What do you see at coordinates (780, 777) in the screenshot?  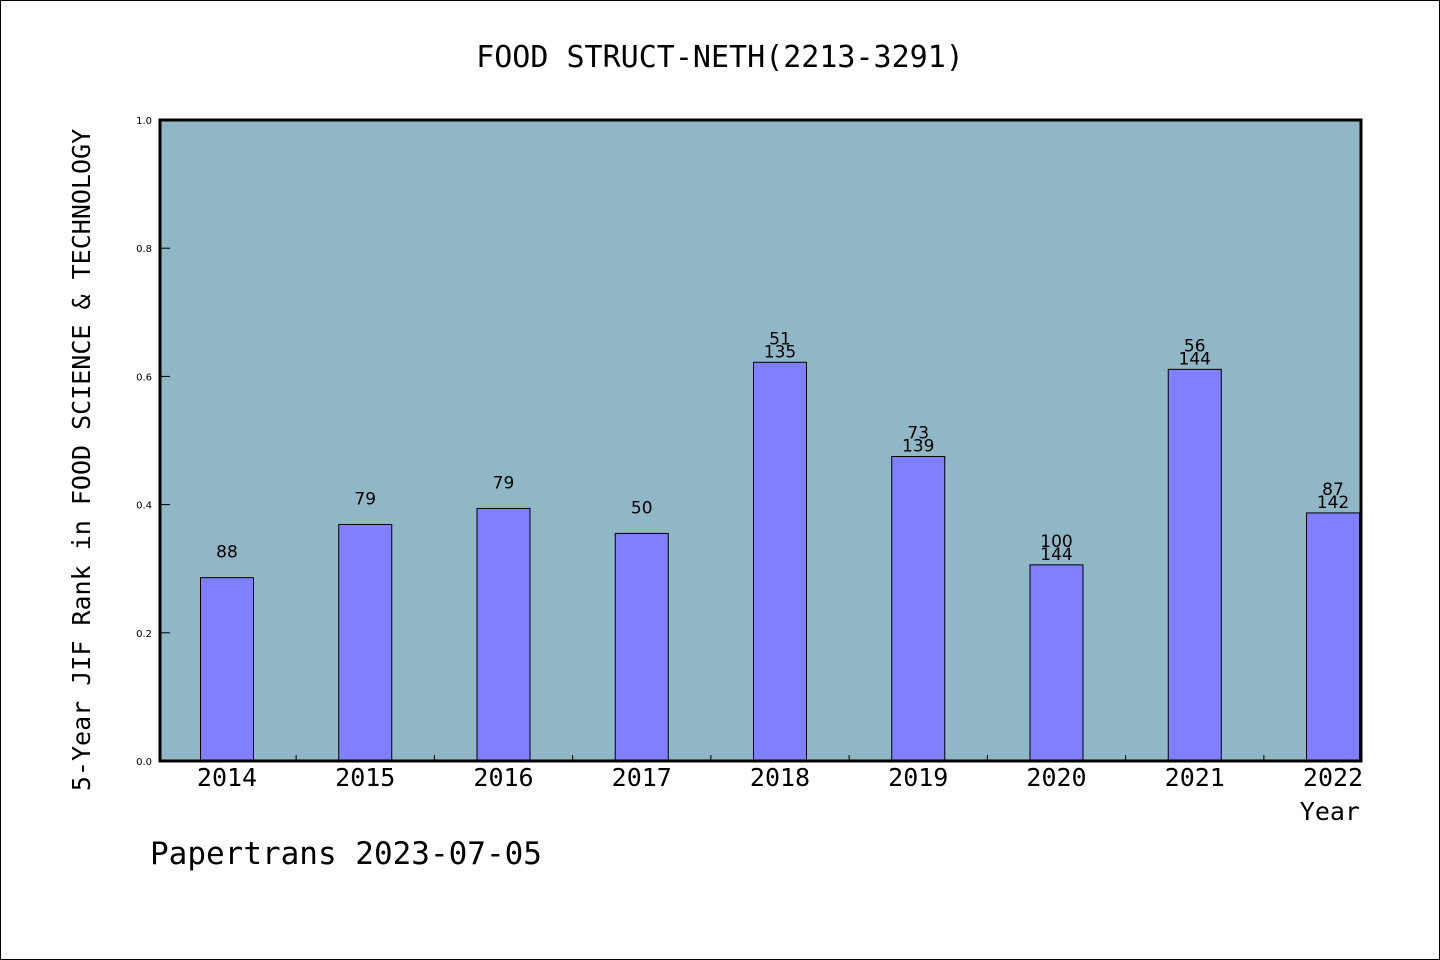 I see `x-tick-label-2018: 2018` at bounding box center [780, 777].